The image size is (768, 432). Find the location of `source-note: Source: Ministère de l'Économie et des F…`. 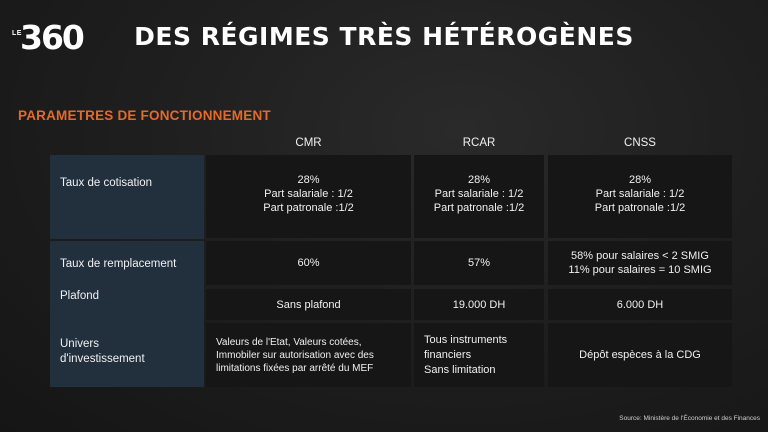

source-note: Source: Ministère de l'Économie et des F… is located at coordinates (689, 418).